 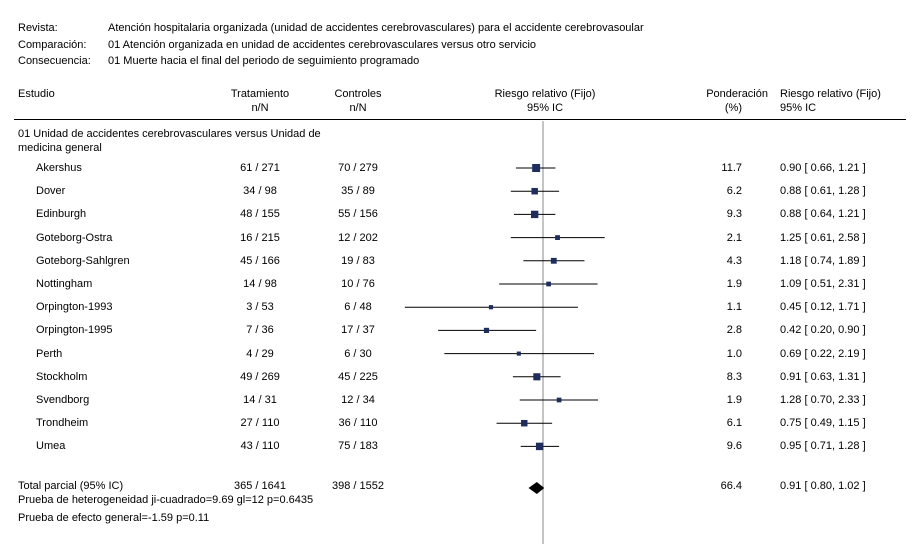 What do you see at coordinates (545, 94) in the screenshot?
I see `col-rr-plot: Riesgo relativo (Fijo)` at bounding box center [545, 94].